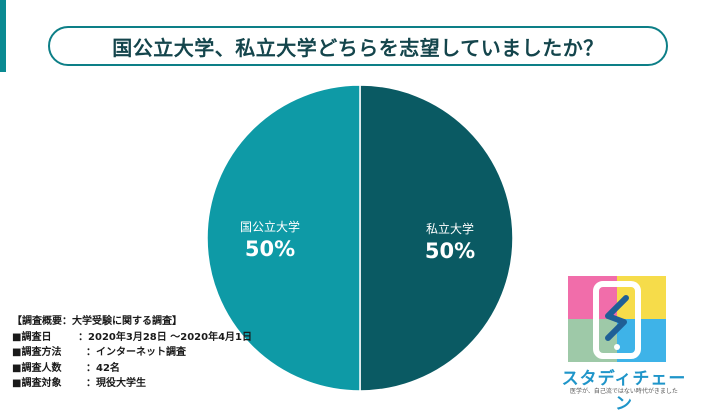 Image resolution: width=720 pixels, height=414 pixels. Describe the element at coordinates (37, 352) in the screenshot. I see `survey-key: ■調査方法` at that location.